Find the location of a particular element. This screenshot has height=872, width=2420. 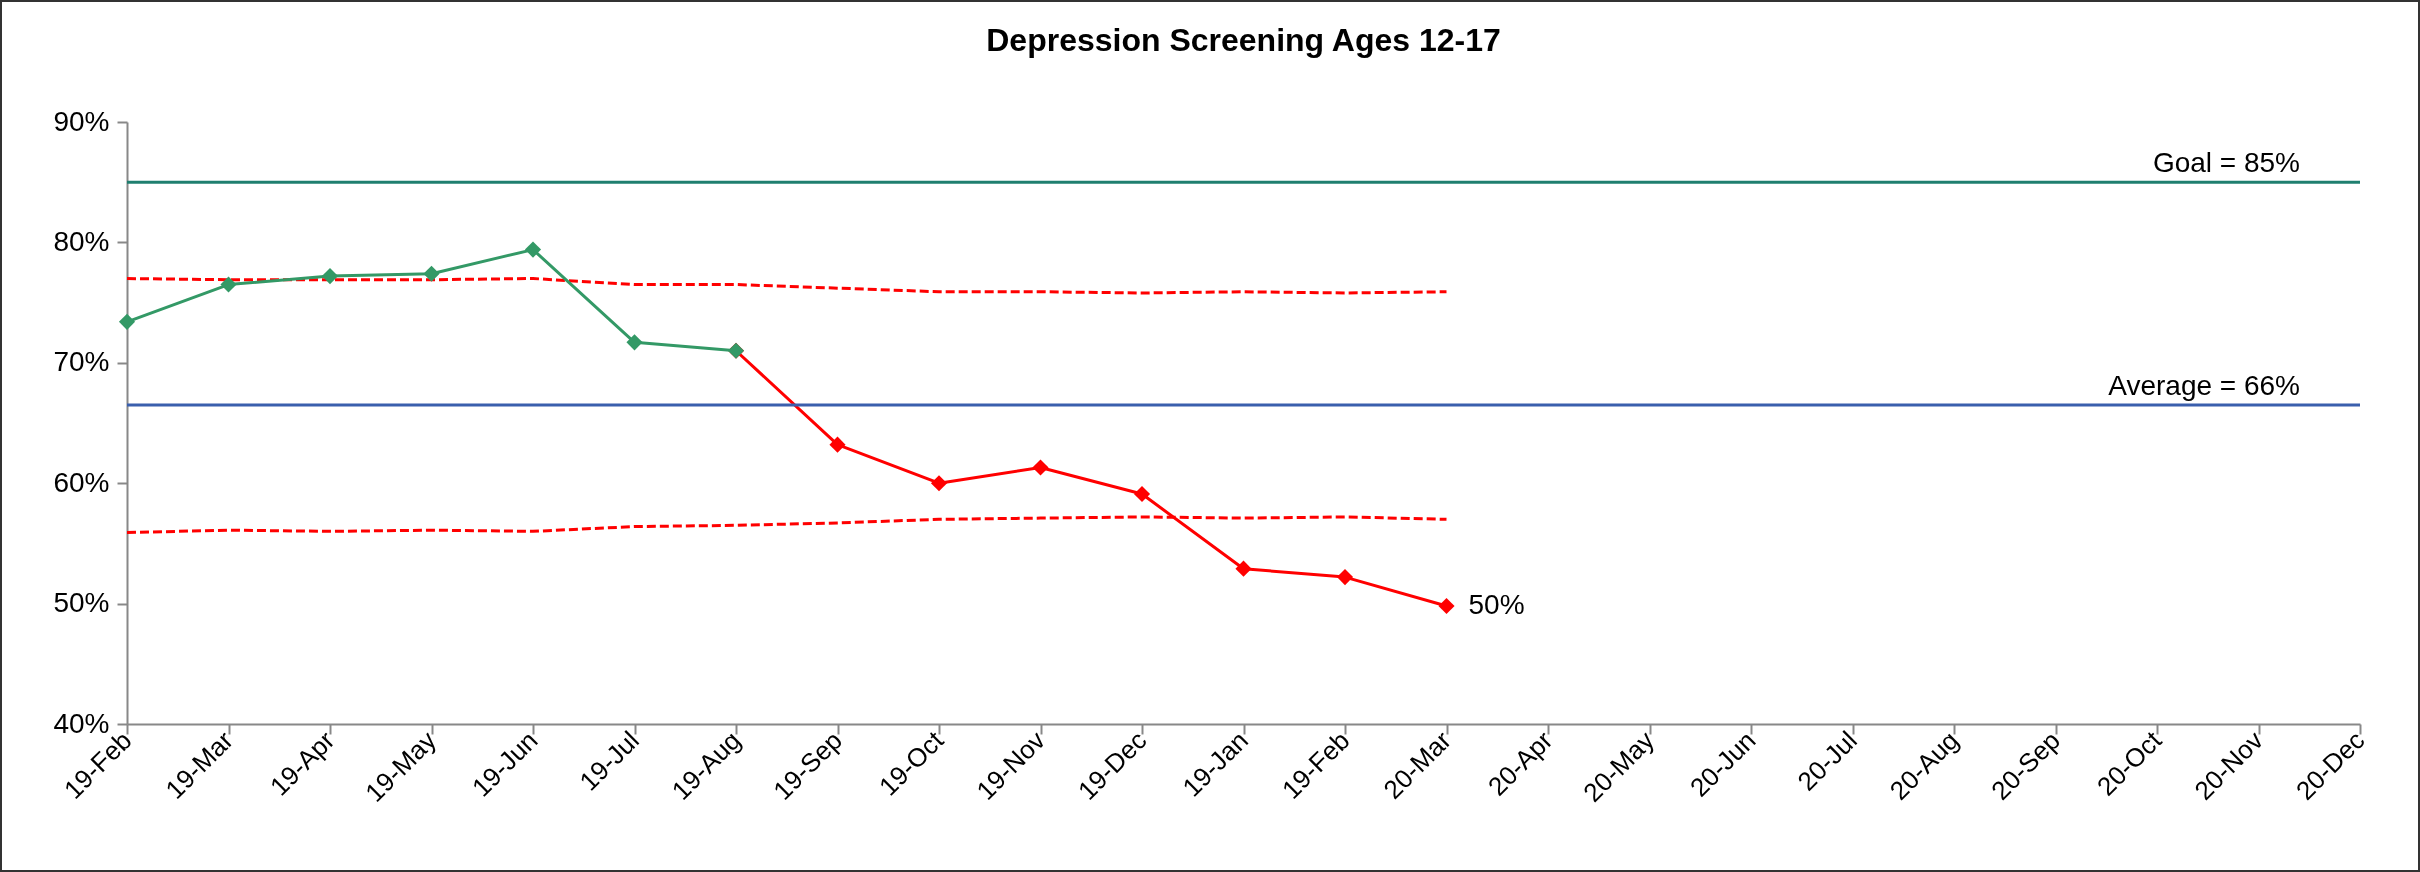

ref-line-label: Goal = 85% is located at coordinates (2226, 163).